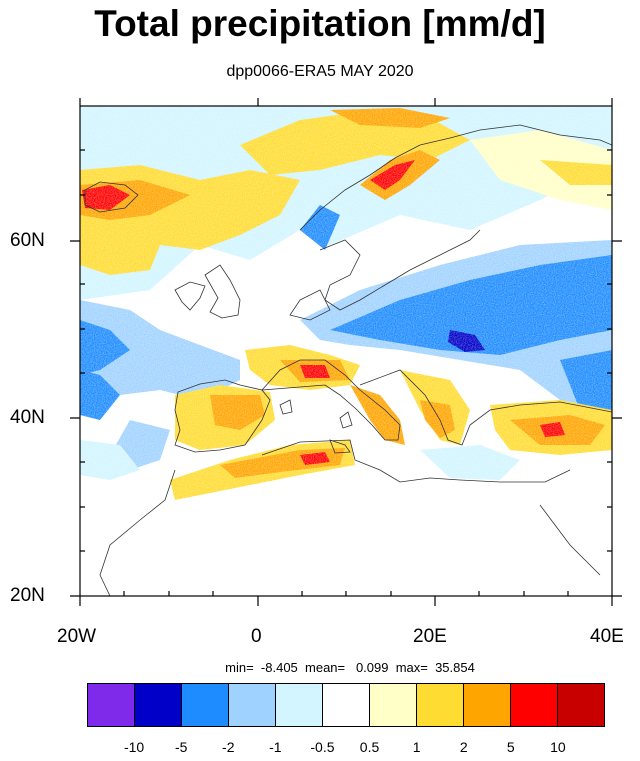 The image size is (640, 761). Describe the element at coordinates (416, 747) in the screenshot. I see `colorbar-label: 1` at that location.